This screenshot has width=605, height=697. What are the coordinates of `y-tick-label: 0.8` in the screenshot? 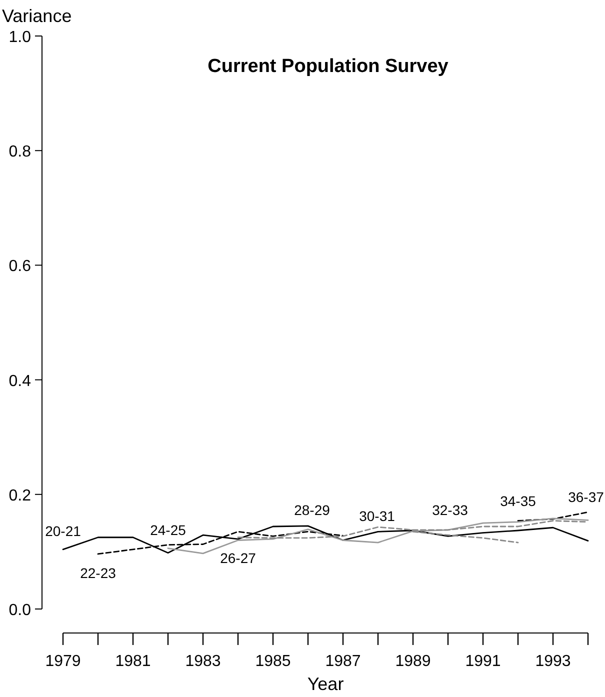 It's located at (20, 152).